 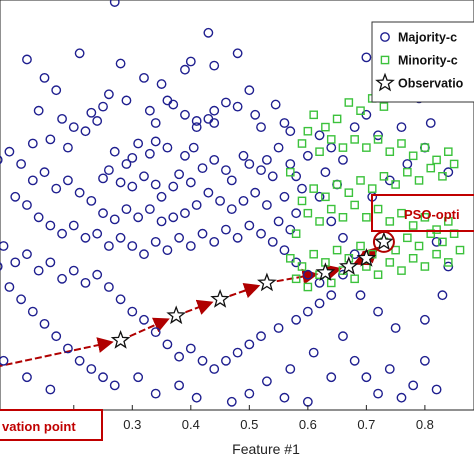 What do you see at coordinates (428, 61) in the screenshot?
I see `legend-label: Minority-c` at bounding box center [428, 61].